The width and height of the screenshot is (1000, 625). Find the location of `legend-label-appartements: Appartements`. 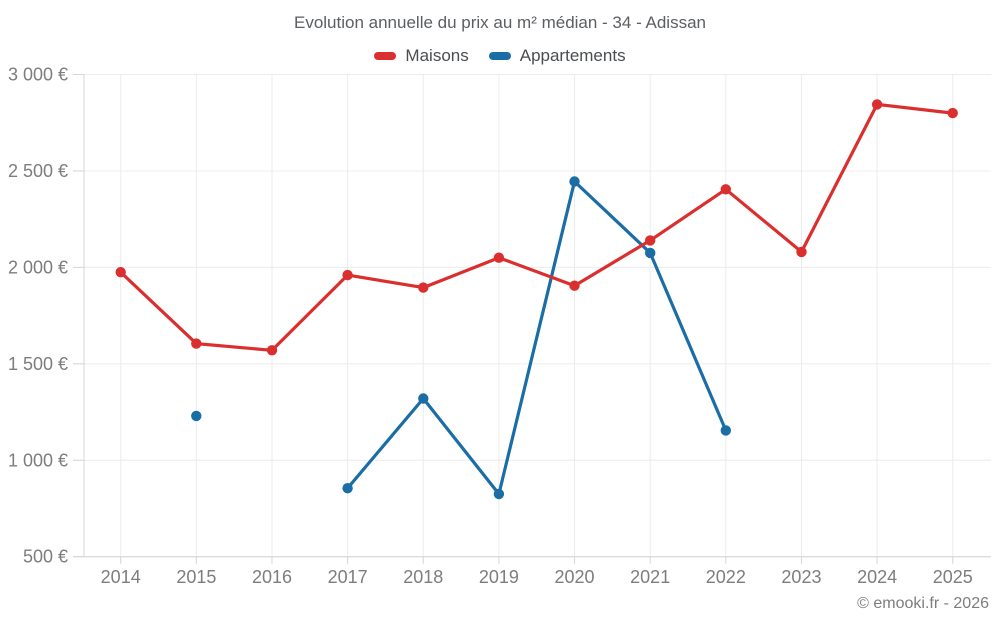

legend-label-appartements: Appartements is located at coordinates (572, 55).